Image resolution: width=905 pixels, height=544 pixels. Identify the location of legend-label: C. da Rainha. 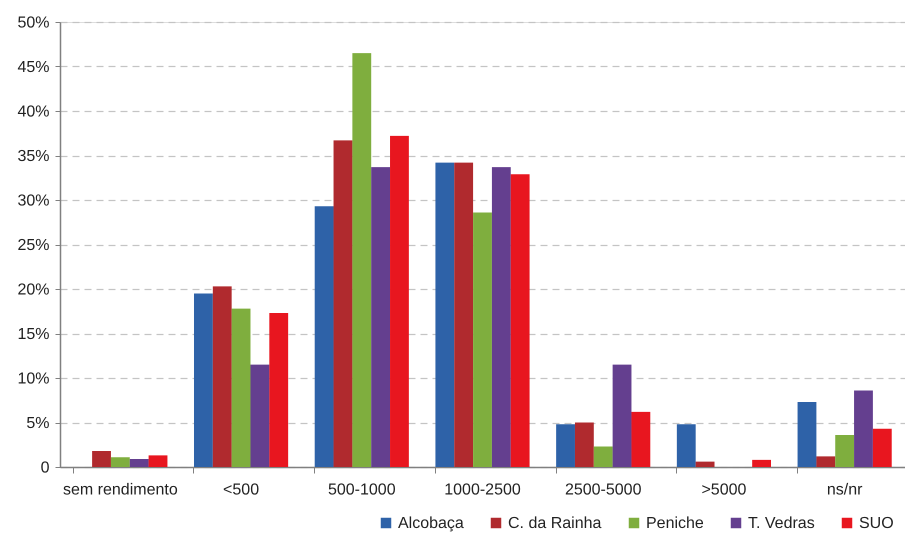
(555, 523).